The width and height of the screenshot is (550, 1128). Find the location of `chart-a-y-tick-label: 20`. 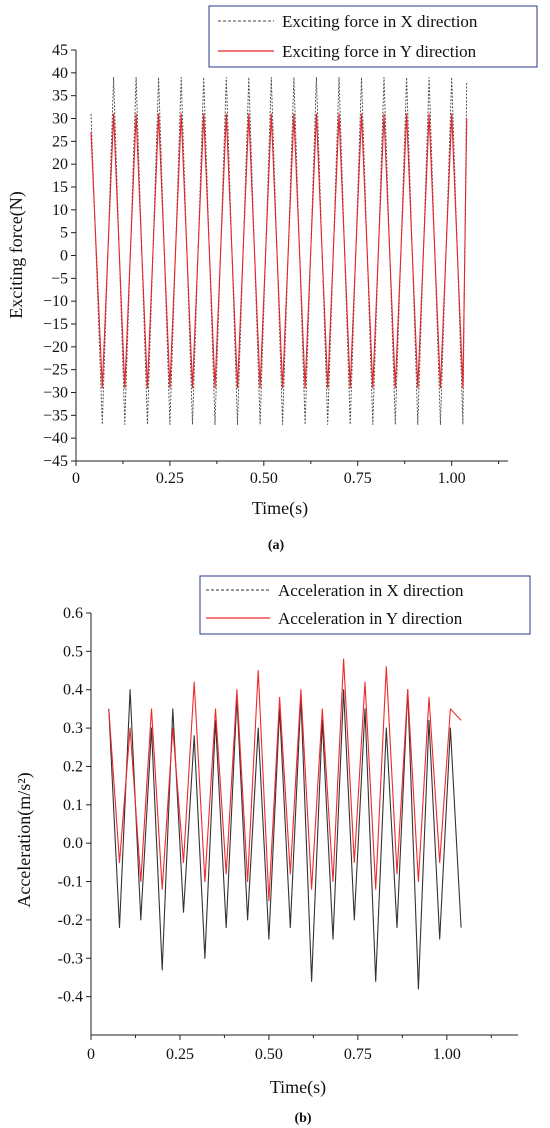

chart-a-y-tick-label: 20 is located at coordinates (60, 164).